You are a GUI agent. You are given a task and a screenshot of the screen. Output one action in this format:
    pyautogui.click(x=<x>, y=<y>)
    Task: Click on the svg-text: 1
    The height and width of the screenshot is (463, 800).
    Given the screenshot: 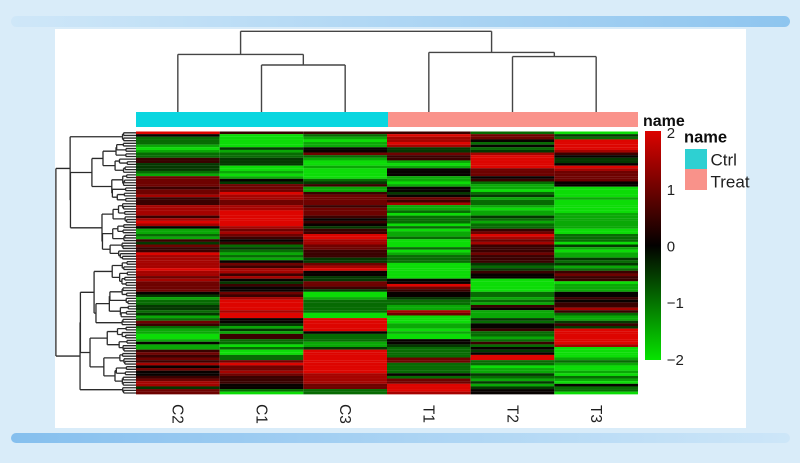 What is the action you would take?
    pyautogui.click(x=671, y=190)
    